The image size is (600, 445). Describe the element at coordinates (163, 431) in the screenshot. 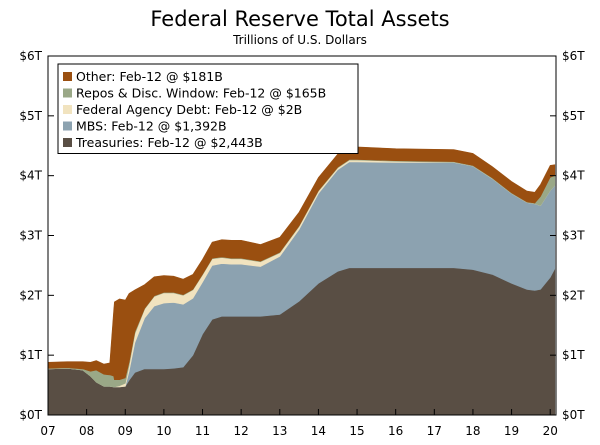

I see `x-tick-label: 10` at that location.